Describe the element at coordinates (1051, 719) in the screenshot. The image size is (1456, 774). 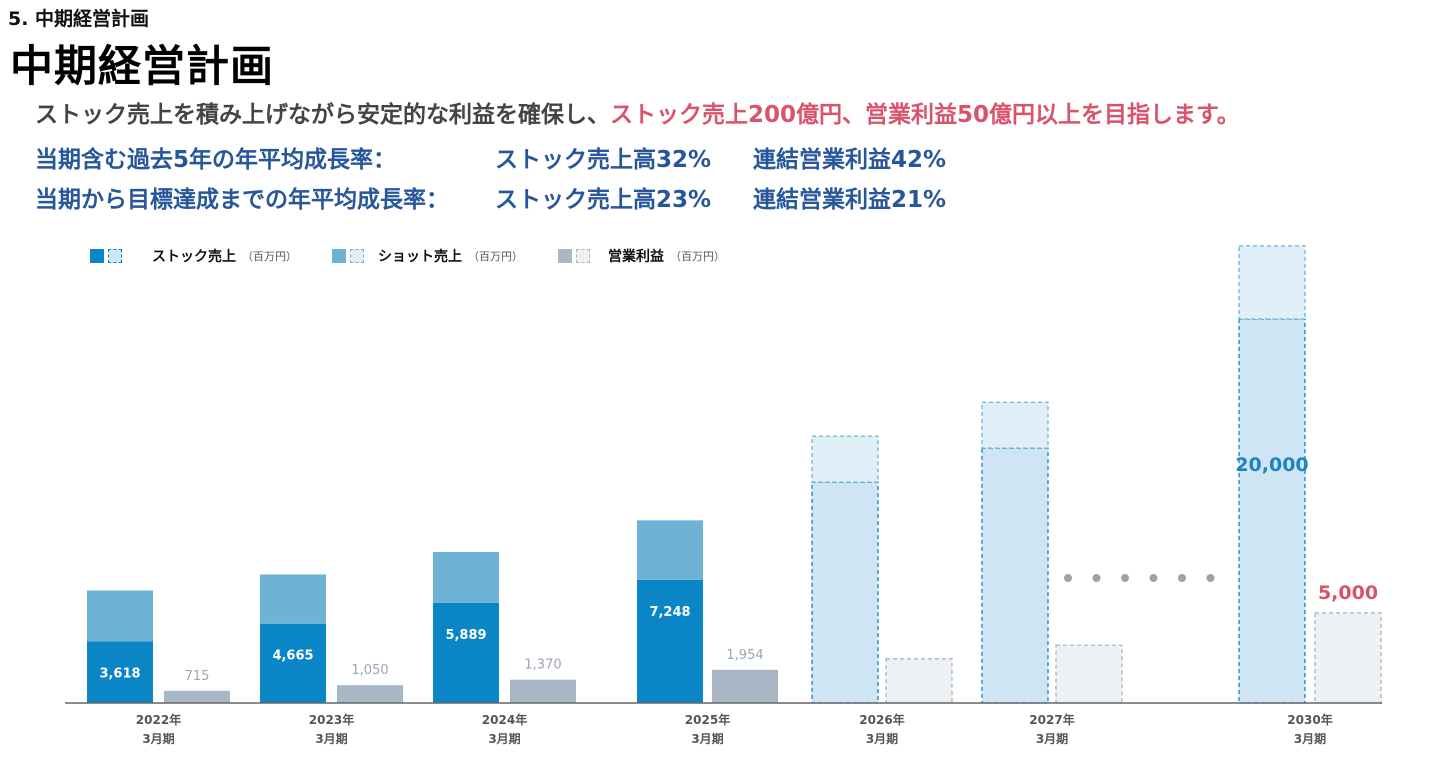
I see `x-tick-label-year: 2027年` at that location.